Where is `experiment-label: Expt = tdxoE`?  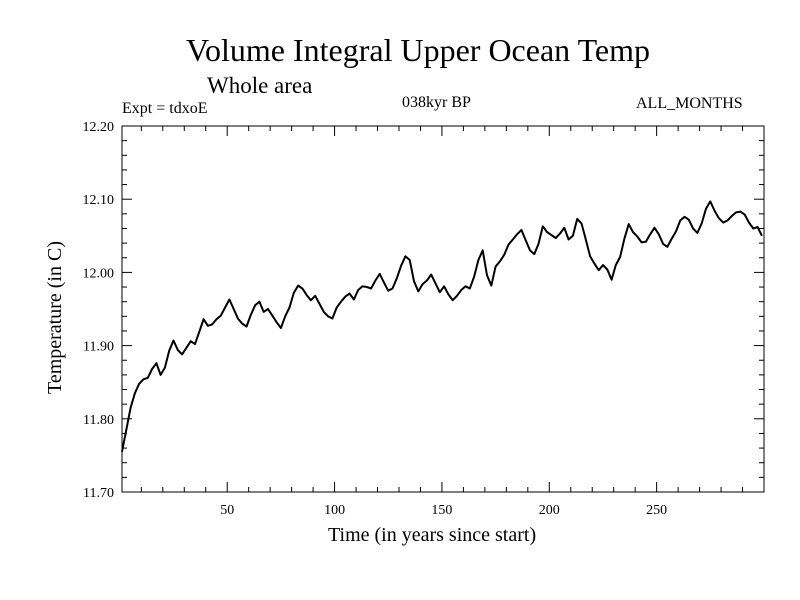 experiment-label: Expt = tdxoE is located at coordinates (165, 108).